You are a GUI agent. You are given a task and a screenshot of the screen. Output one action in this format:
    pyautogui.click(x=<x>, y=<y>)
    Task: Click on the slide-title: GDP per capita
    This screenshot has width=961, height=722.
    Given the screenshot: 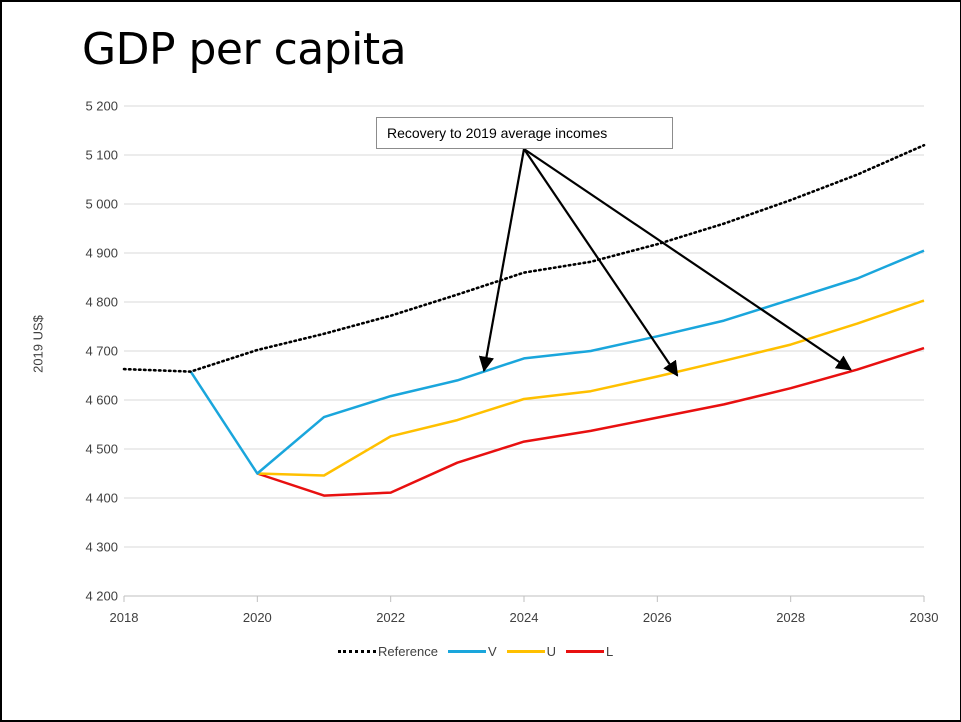 What is the action you would take?
    pyautogui.click(x=244, y=49)
    